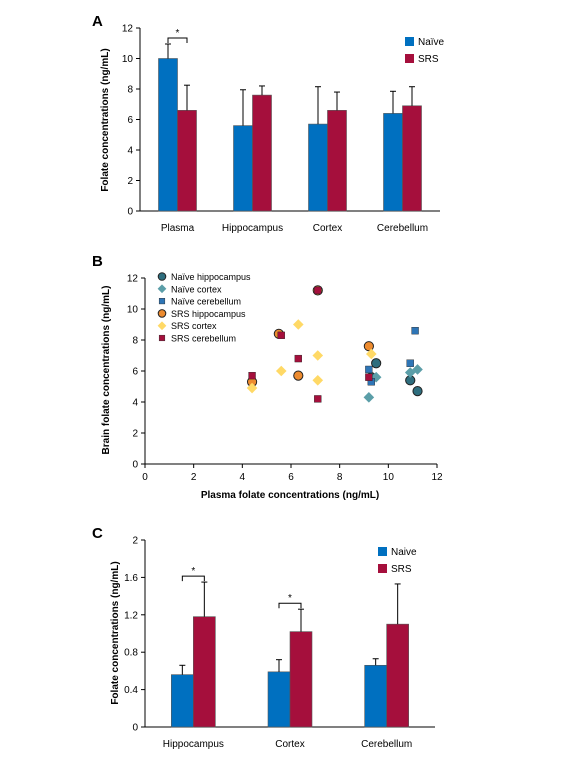 The width and height of the screenshot is (576, 768). What do you see at coordinates (162, 301) in the screenshot?
I see `legend-marker-nave-cerebellum` at bounding box center [162, 301].